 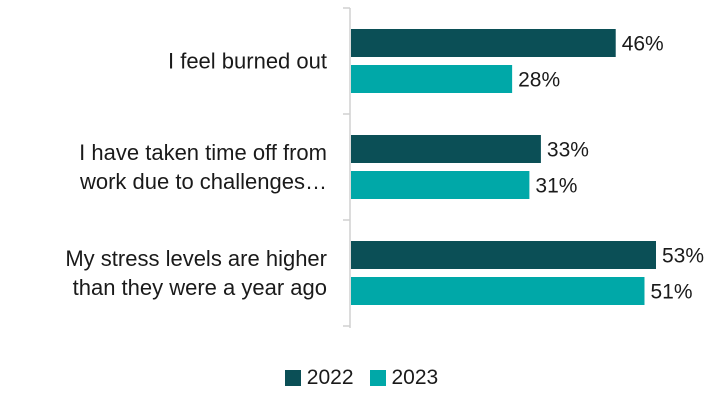 What do you see at coordinates (556, 186) in the screenshot?
I see `value-label-2023: 31%` at bounding box center [556, 186].